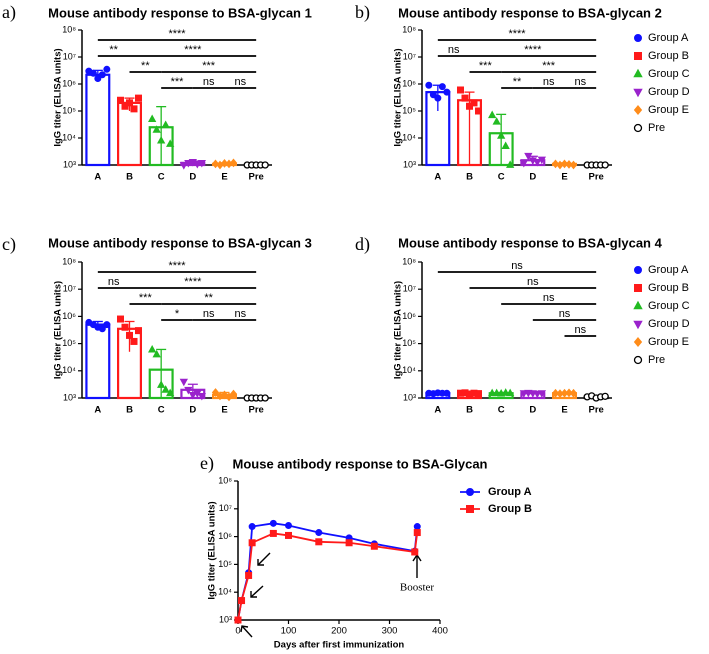 This screenshot has height=654, width=709. I want to click on y-tick-label: 10⁷, so click(409, 56).